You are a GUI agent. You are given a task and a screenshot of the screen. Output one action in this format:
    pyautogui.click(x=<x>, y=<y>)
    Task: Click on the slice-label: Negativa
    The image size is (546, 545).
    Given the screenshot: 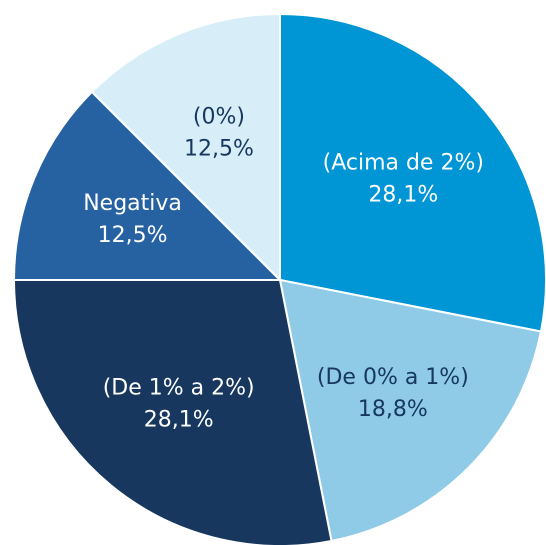 What is the action you would take?
    pyautogui.click(x=132, y=203)
    